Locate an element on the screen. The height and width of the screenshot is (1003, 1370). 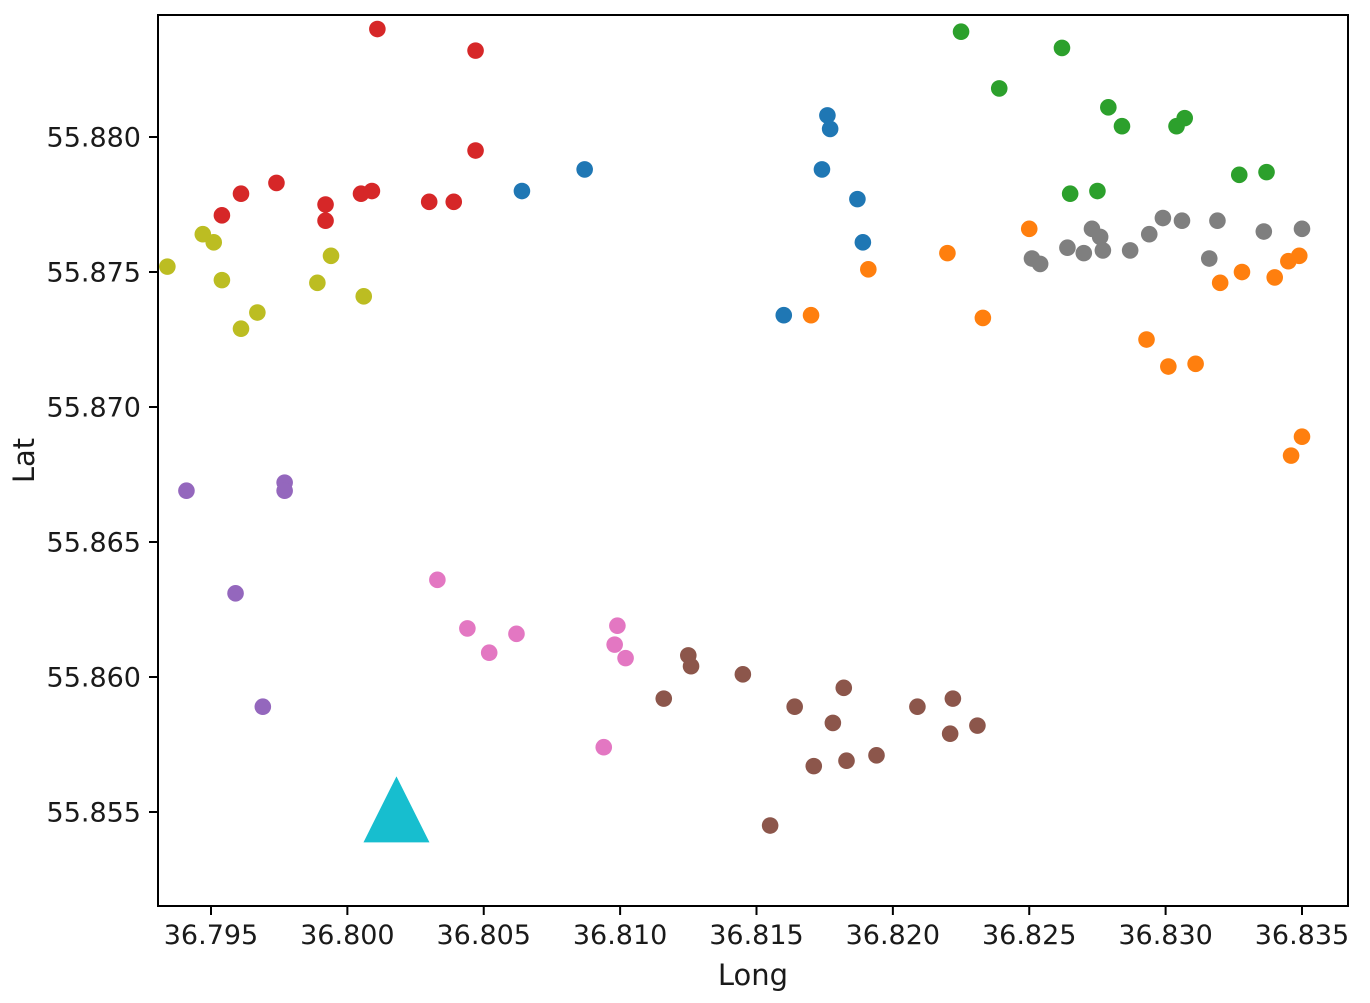
y-tick-label: 55.855 is located at coordinates (94, 813).